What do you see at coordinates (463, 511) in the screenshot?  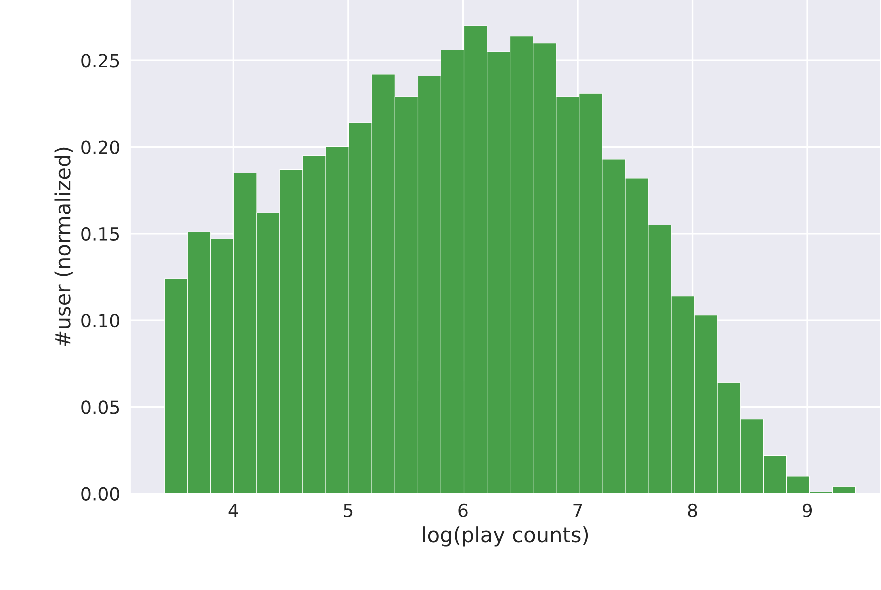 I see `x-tick-label: 6` at bounding box center [463, 511].